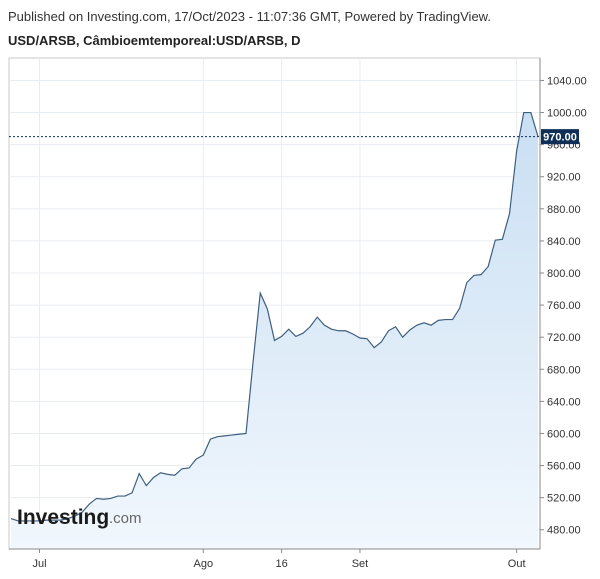 This screenshot has width=600, height=579. I want to click on y-tick-label: 560.00, so click(564, 467).